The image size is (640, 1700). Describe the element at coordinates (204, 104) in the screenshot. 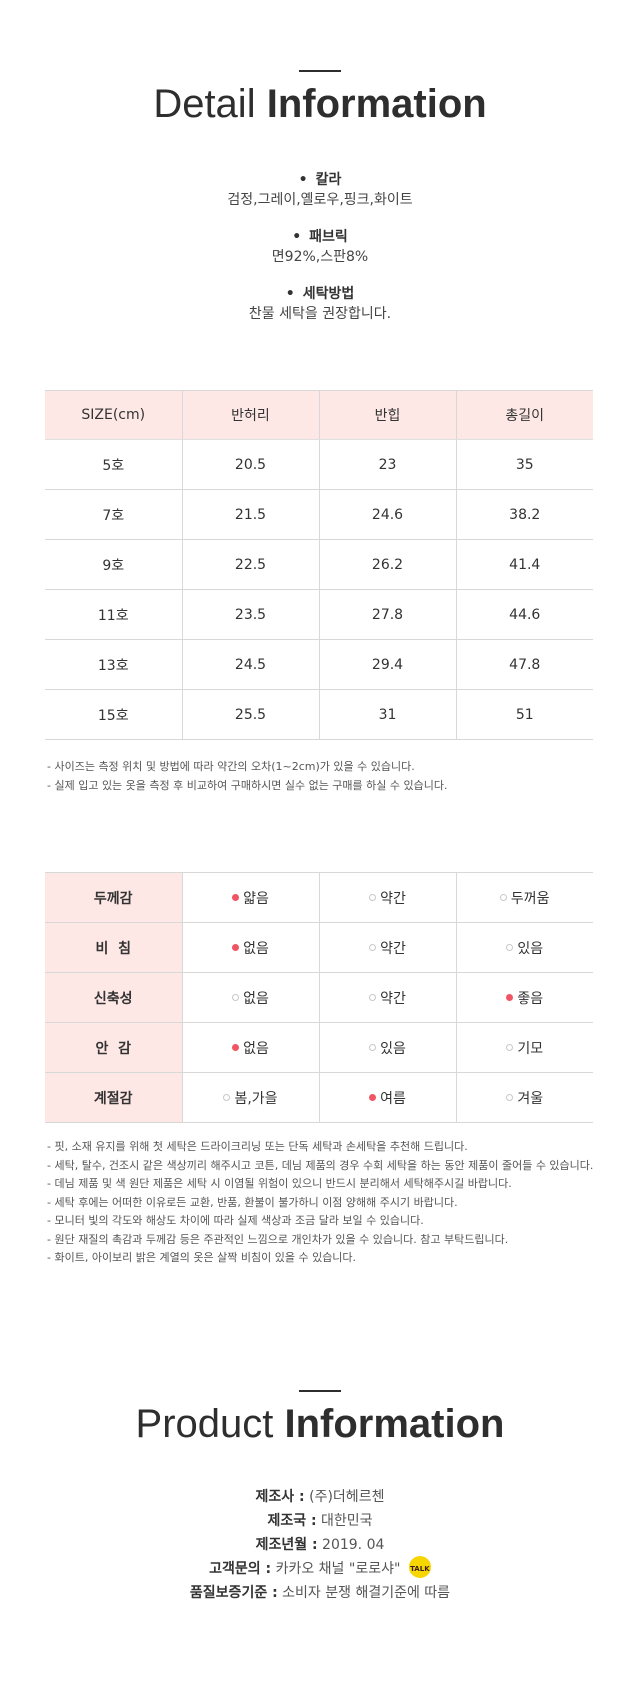

I see `detail-title-light: Detail` at that location.